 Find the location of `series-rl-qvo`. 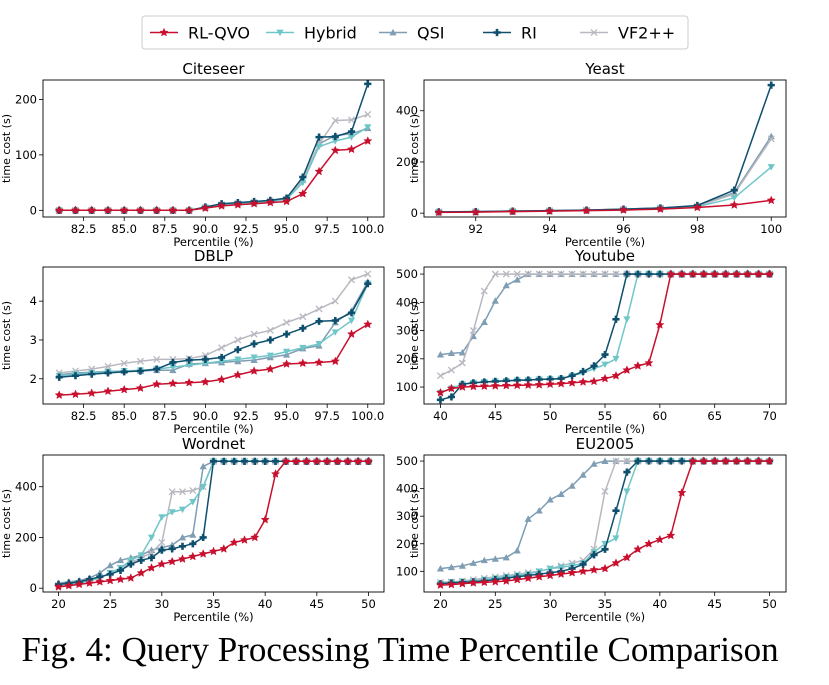

series-rl-qvo is located at coordinates (213, 523).